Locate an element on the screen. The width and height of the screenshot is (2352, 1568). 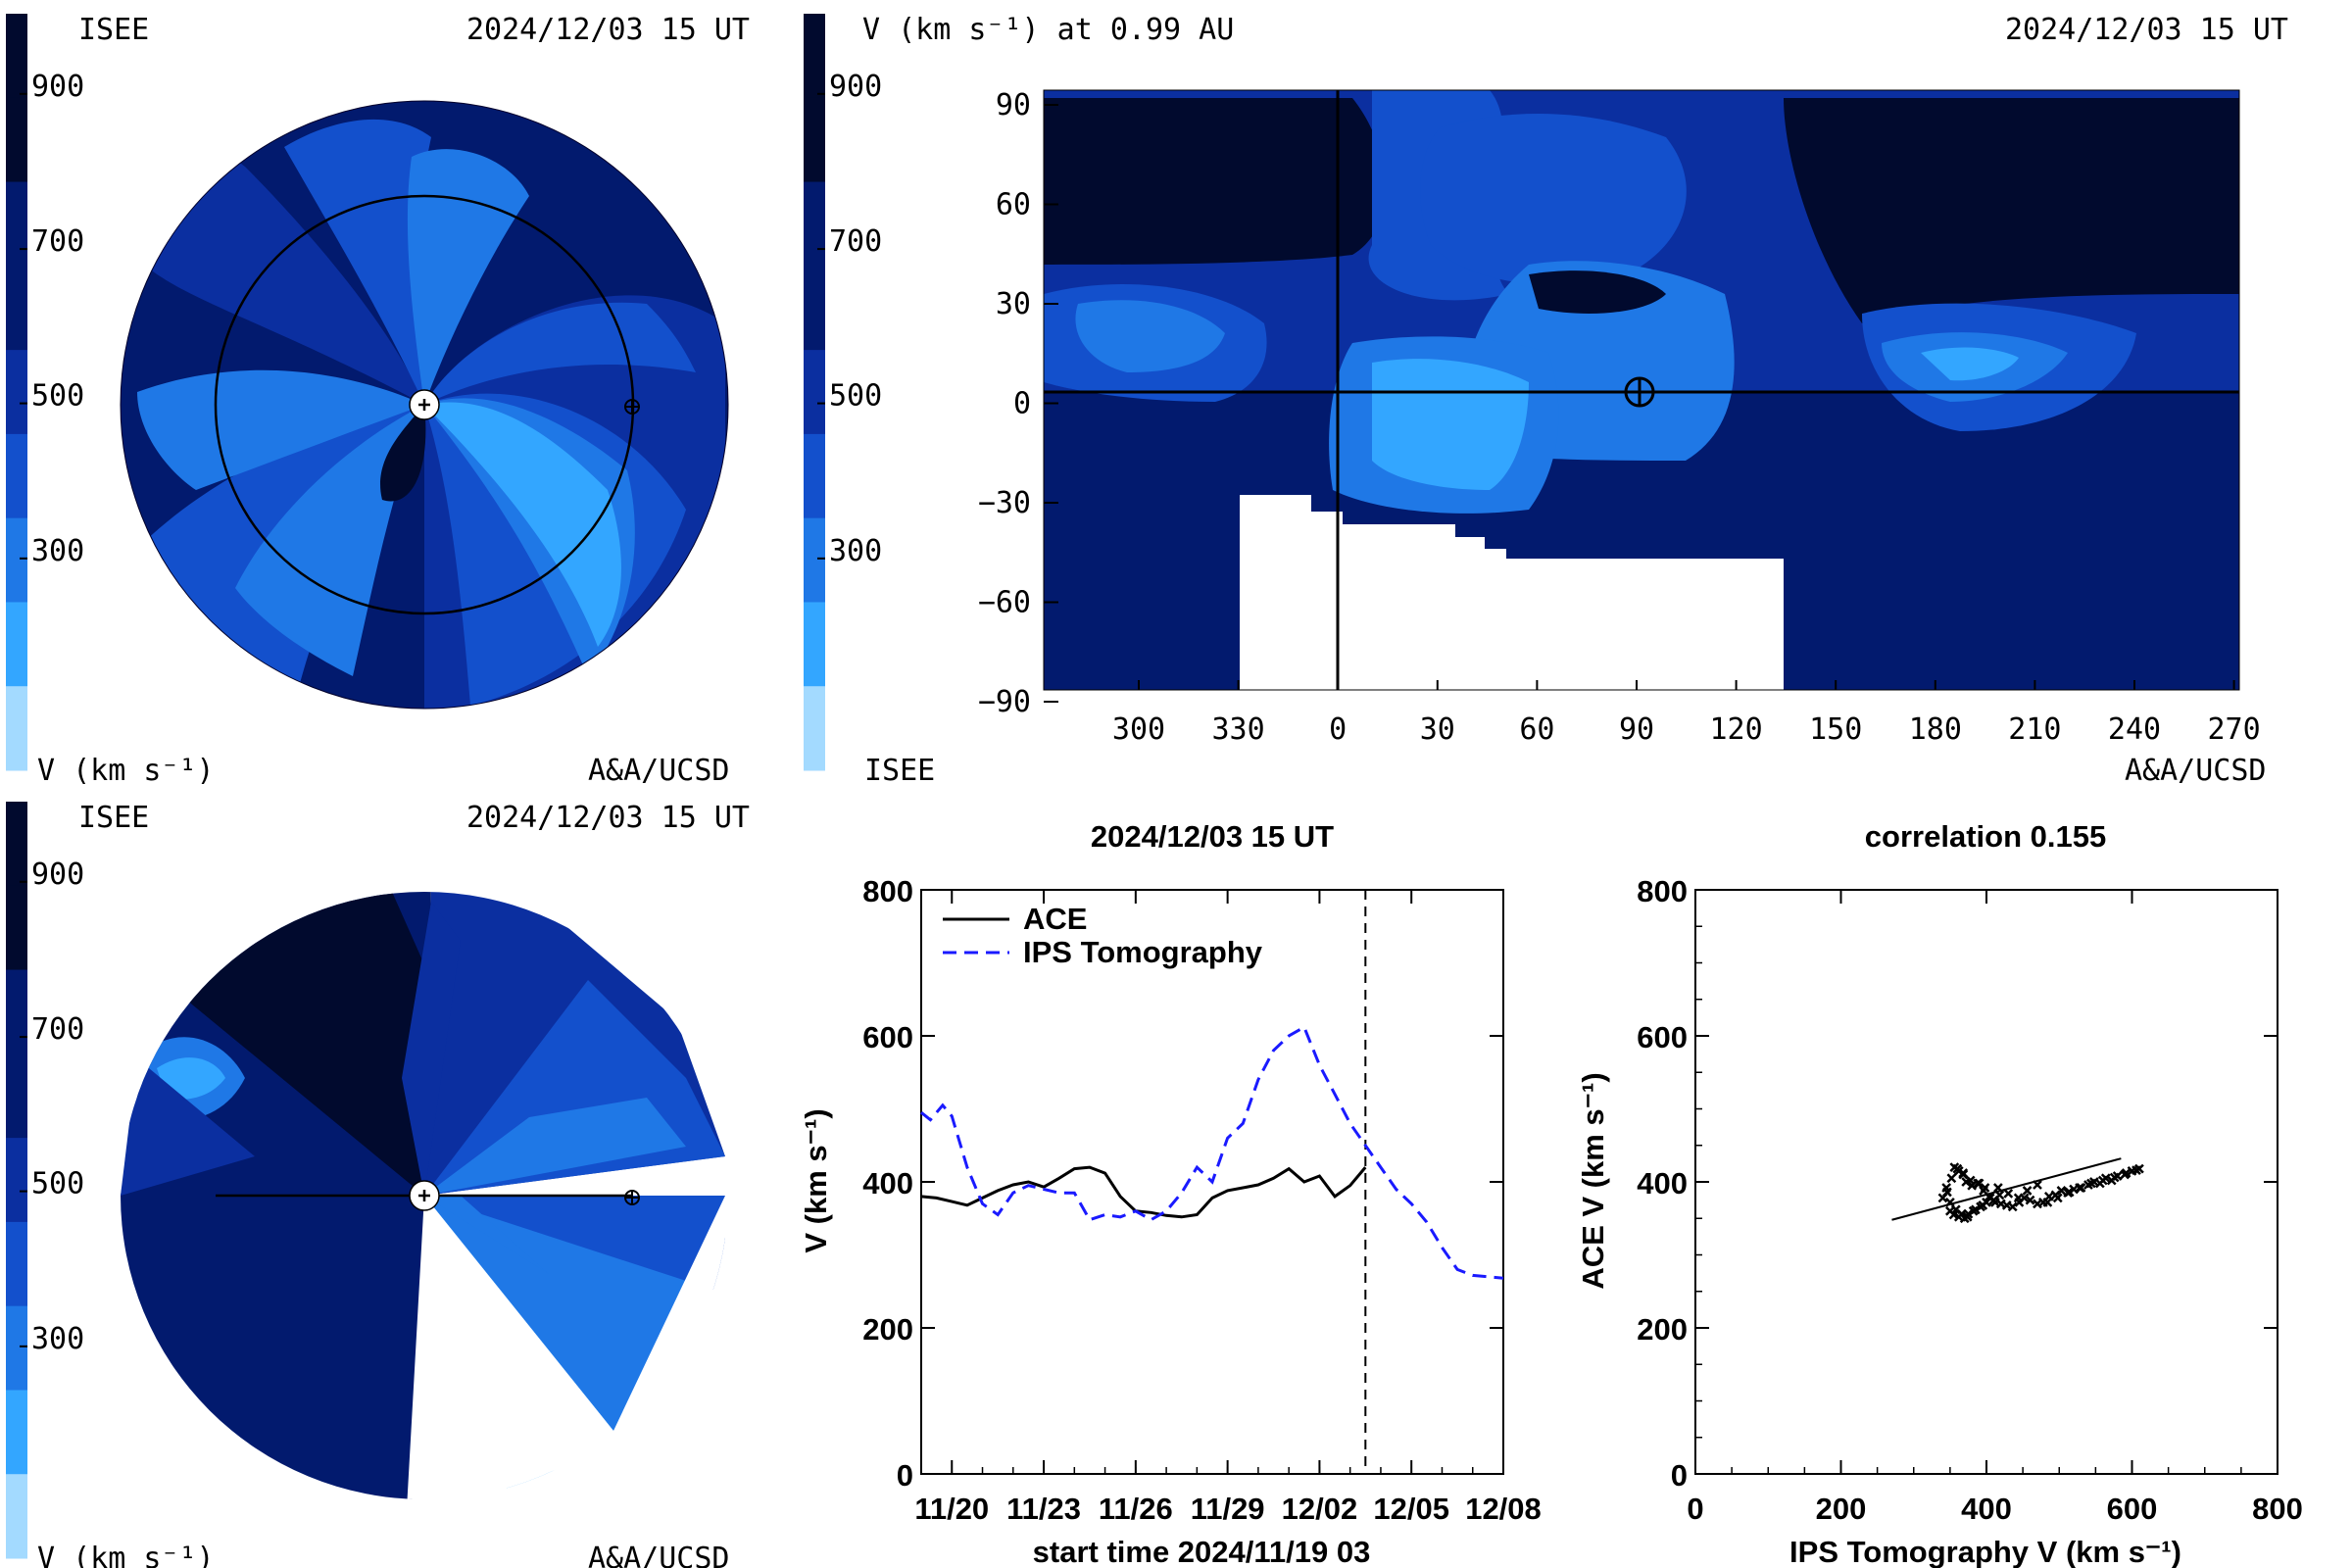
y-tick-label: 30 is located at coordinates (1013, 304).